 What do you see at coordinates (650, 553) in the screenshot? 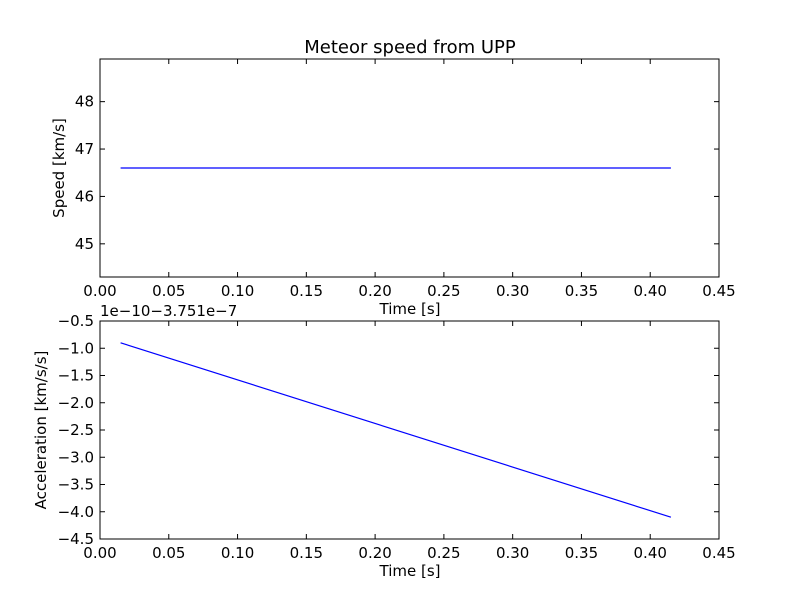
I see `acceleration-x-tick-label: 0.40` at bounding box center [650, 553].